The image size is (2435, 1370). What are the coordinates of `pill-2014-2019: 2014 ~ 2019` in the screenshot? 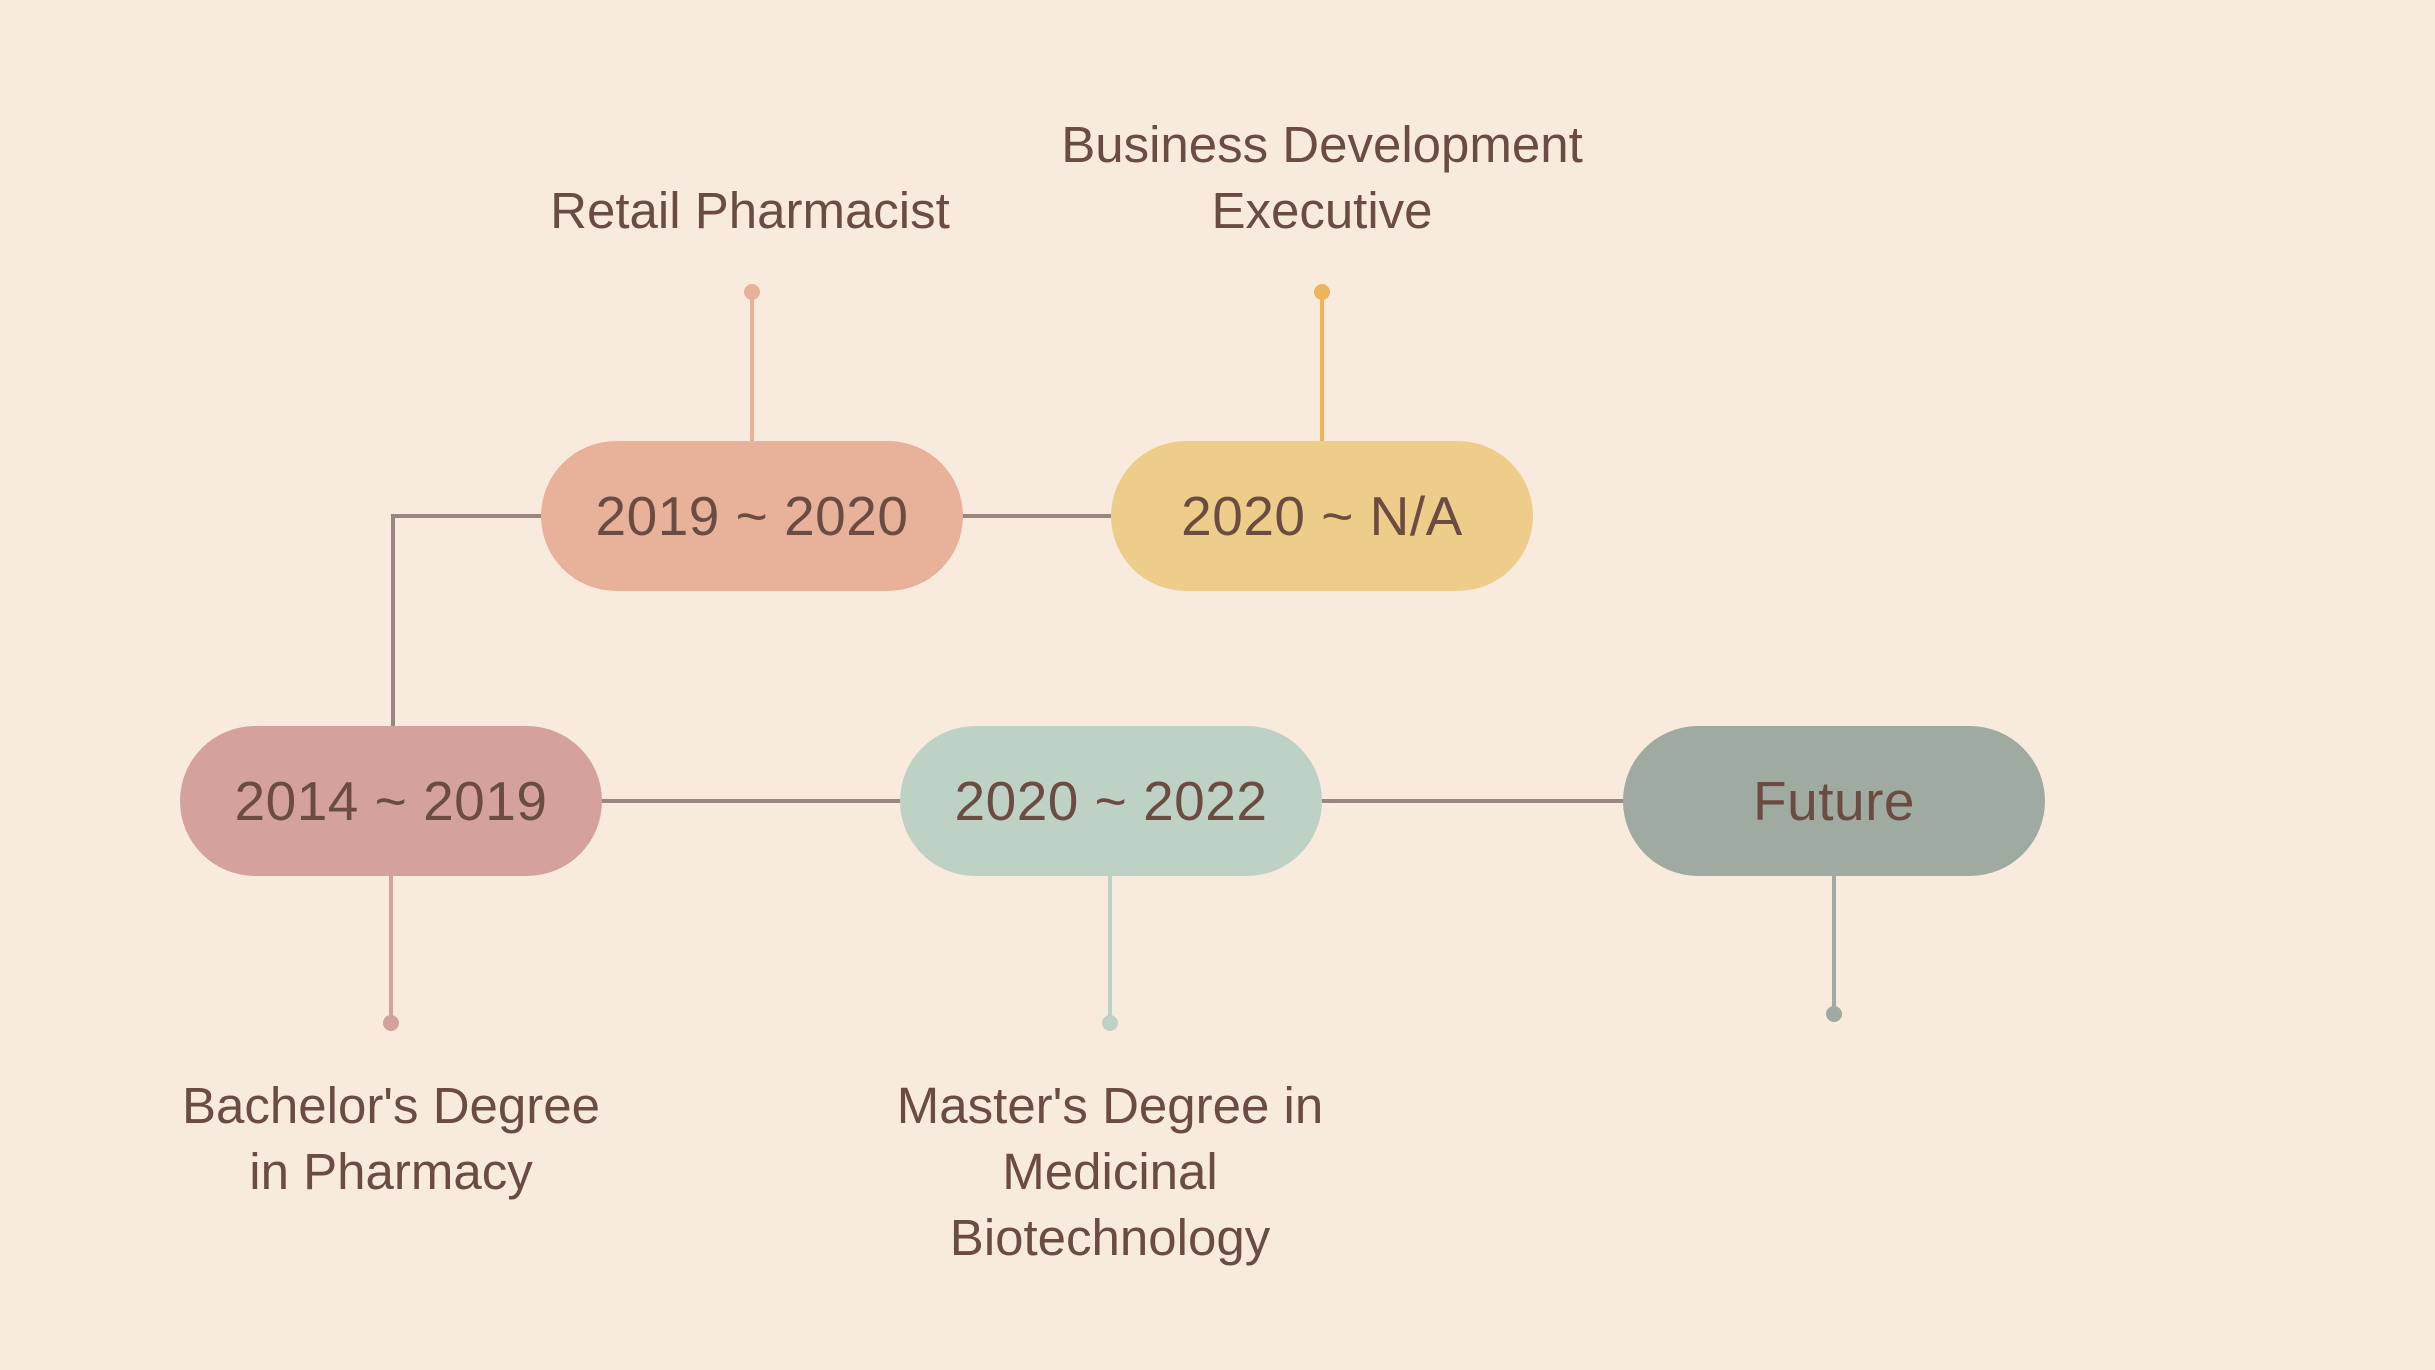 It's located at (391, 801).